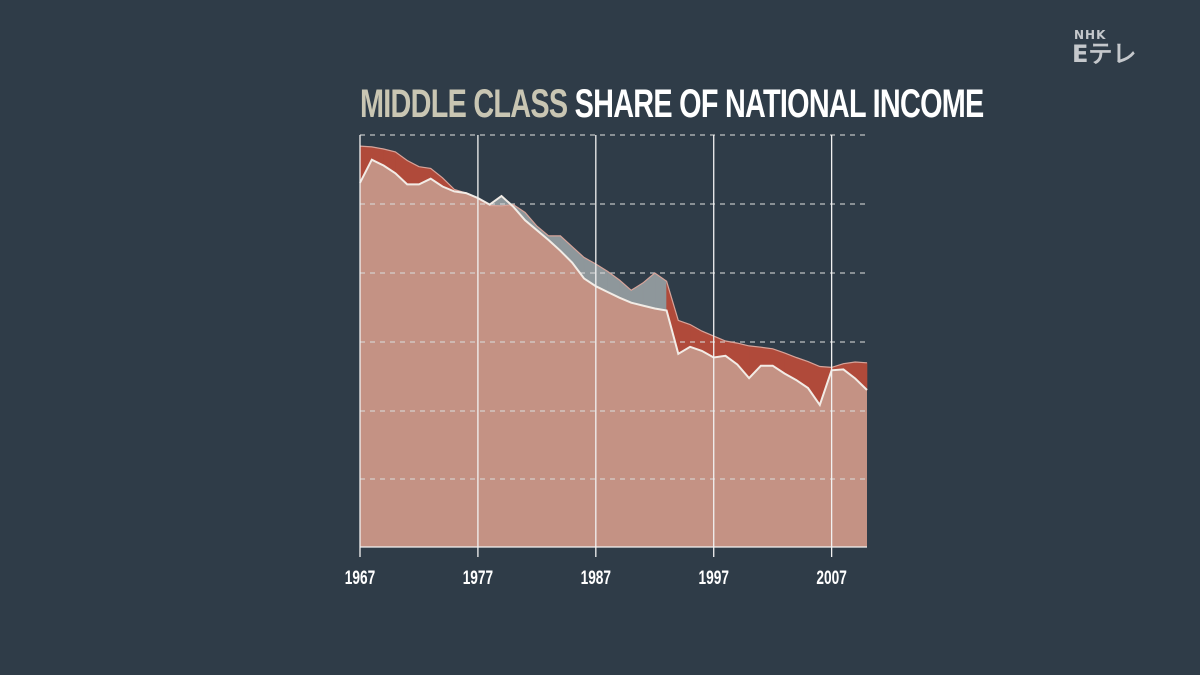 This screenshot has height=675, width=1200. What do you see at coordinates (831, 578) in the screenshot?
I see `x-tick-label-2007: 2007` at bounding box center [831, 578].